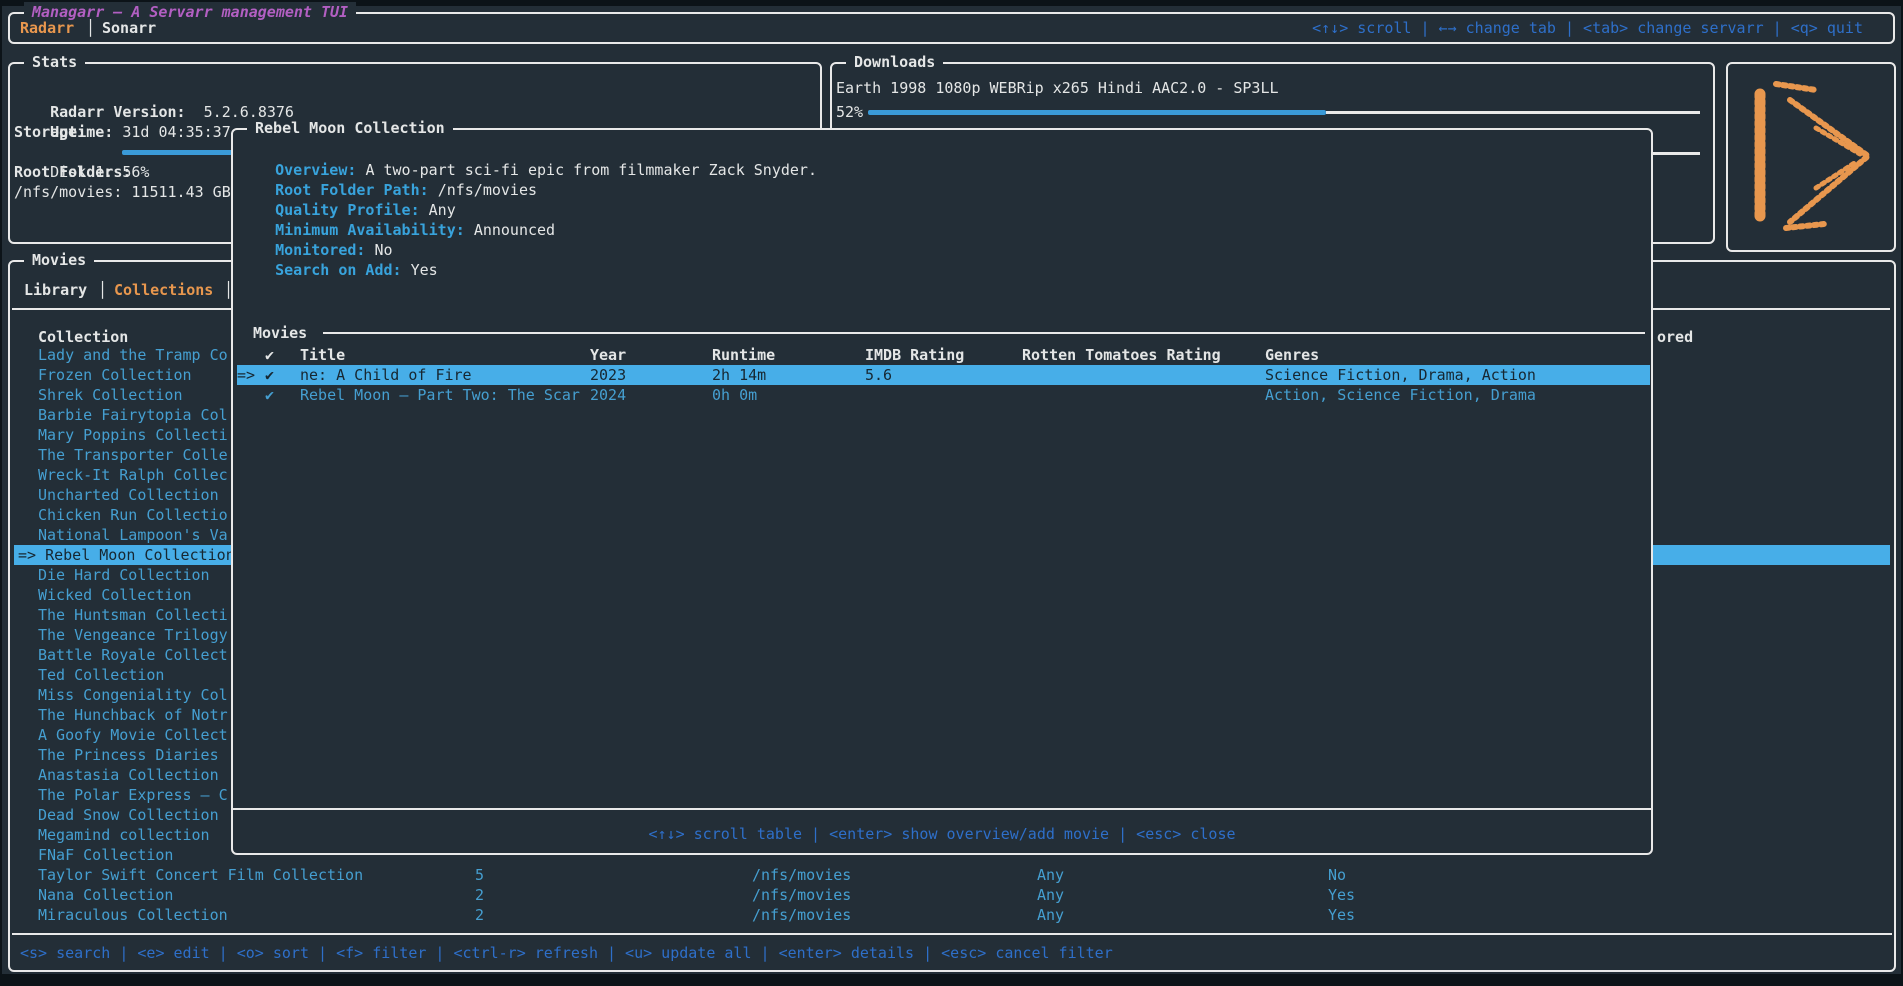 The width and height of the screenshot is (1903, 986). Describe the element at coordinates (133, 655) in the screenshot. I see `list-item: Battle Royale Collect` at that location.